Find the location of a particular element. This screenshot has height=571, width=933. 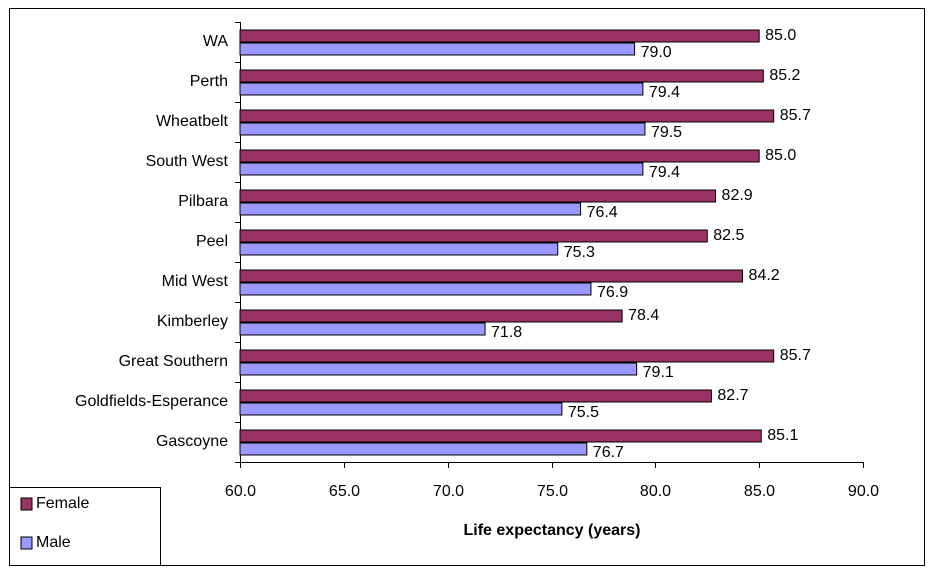

y-tick-label: Pilbara is located at coordinates (203, 201).